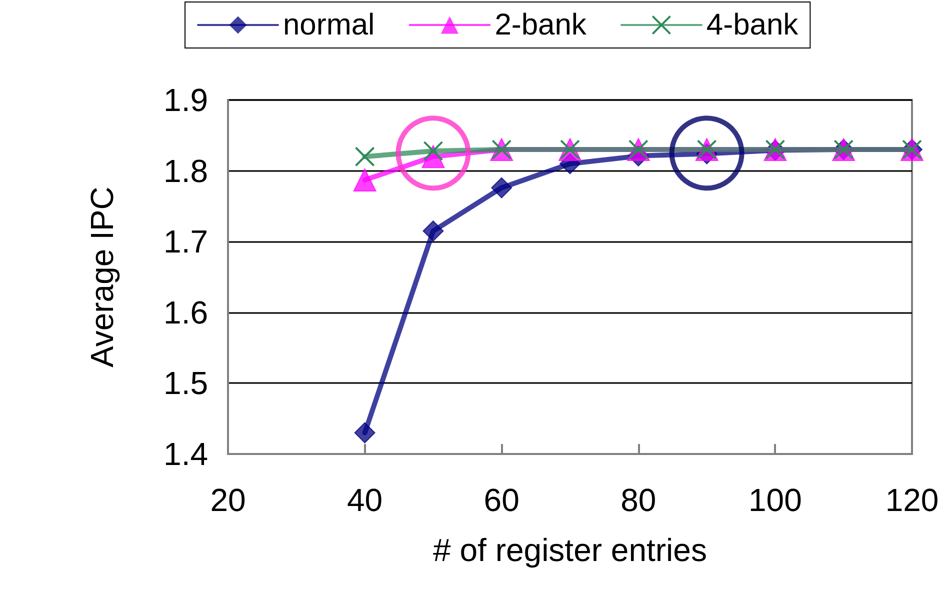 The image size is (952, 614). Describe the element at coordinates (502, 500) in the screenshot. I see `x-tick-label: 60` at that location.